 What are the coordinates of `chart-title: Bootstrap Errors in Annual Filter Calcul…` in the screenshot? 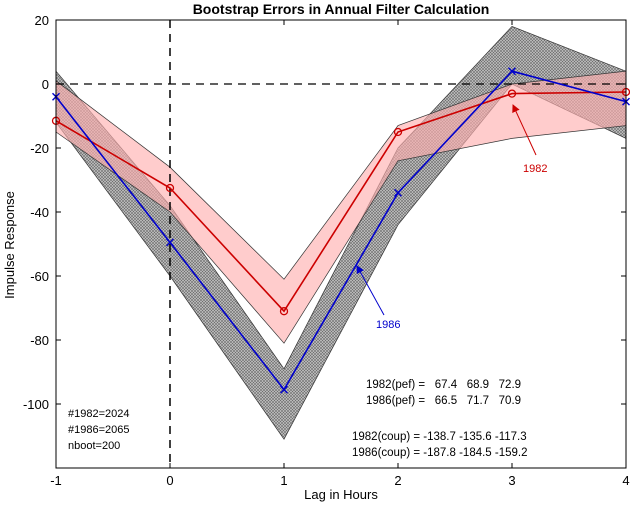 It's located at (341, 9).